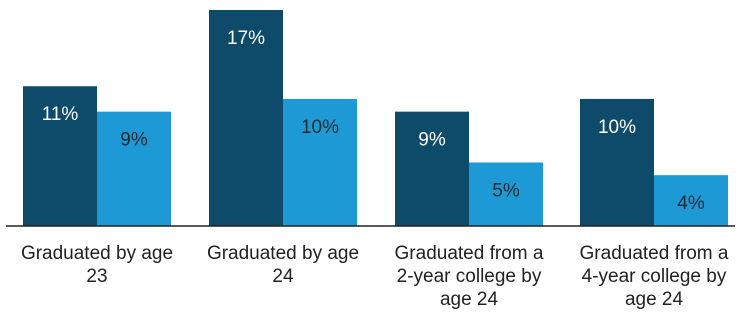 The width and height of the screenshot is (741, 327). What do you see at coordinates (617, 127) in the screenshot?
I see `data-label-series-1-cat-4: 10%` at bounding box center [617, 127].